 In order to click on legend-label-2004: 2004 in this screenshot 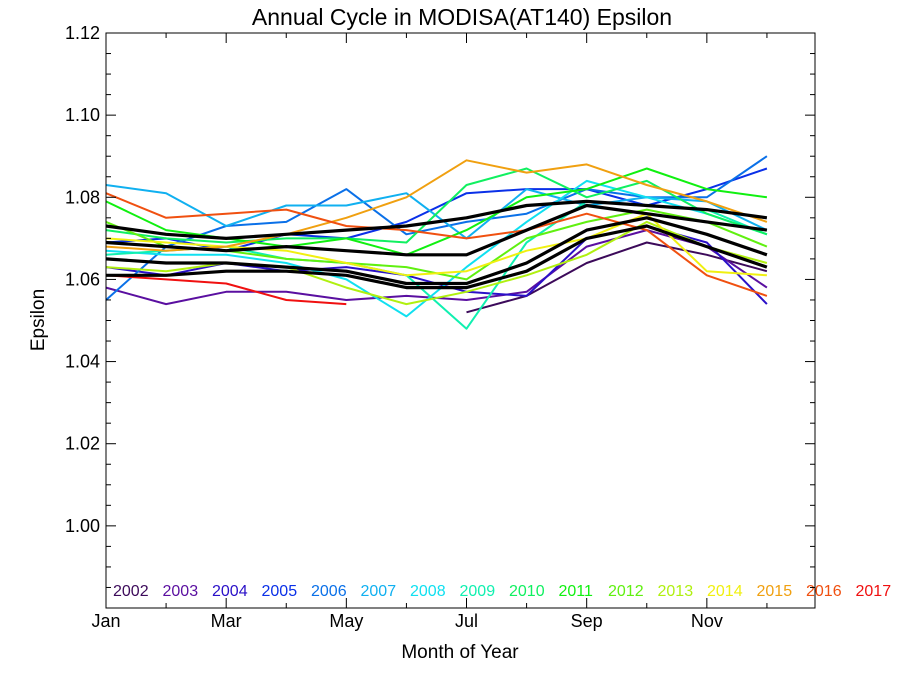, I will do `click(230, 591)`.